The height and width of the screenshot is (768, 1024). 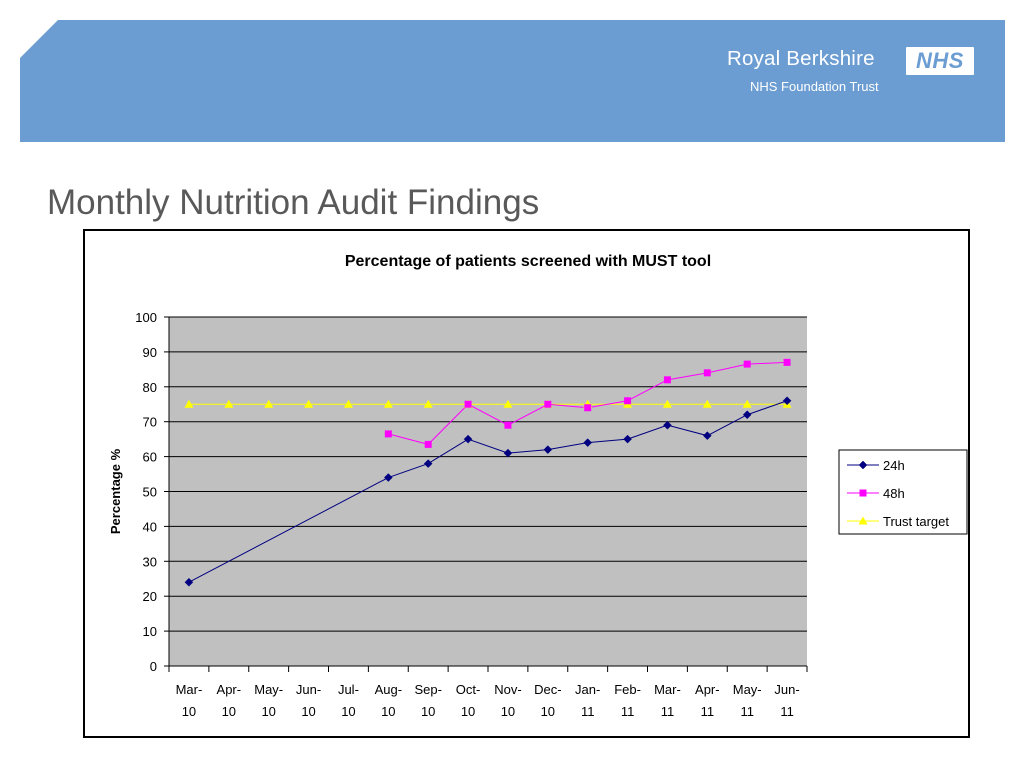 I want to click on x-tick-label-month: Oct-, so click(x=468, y=689).